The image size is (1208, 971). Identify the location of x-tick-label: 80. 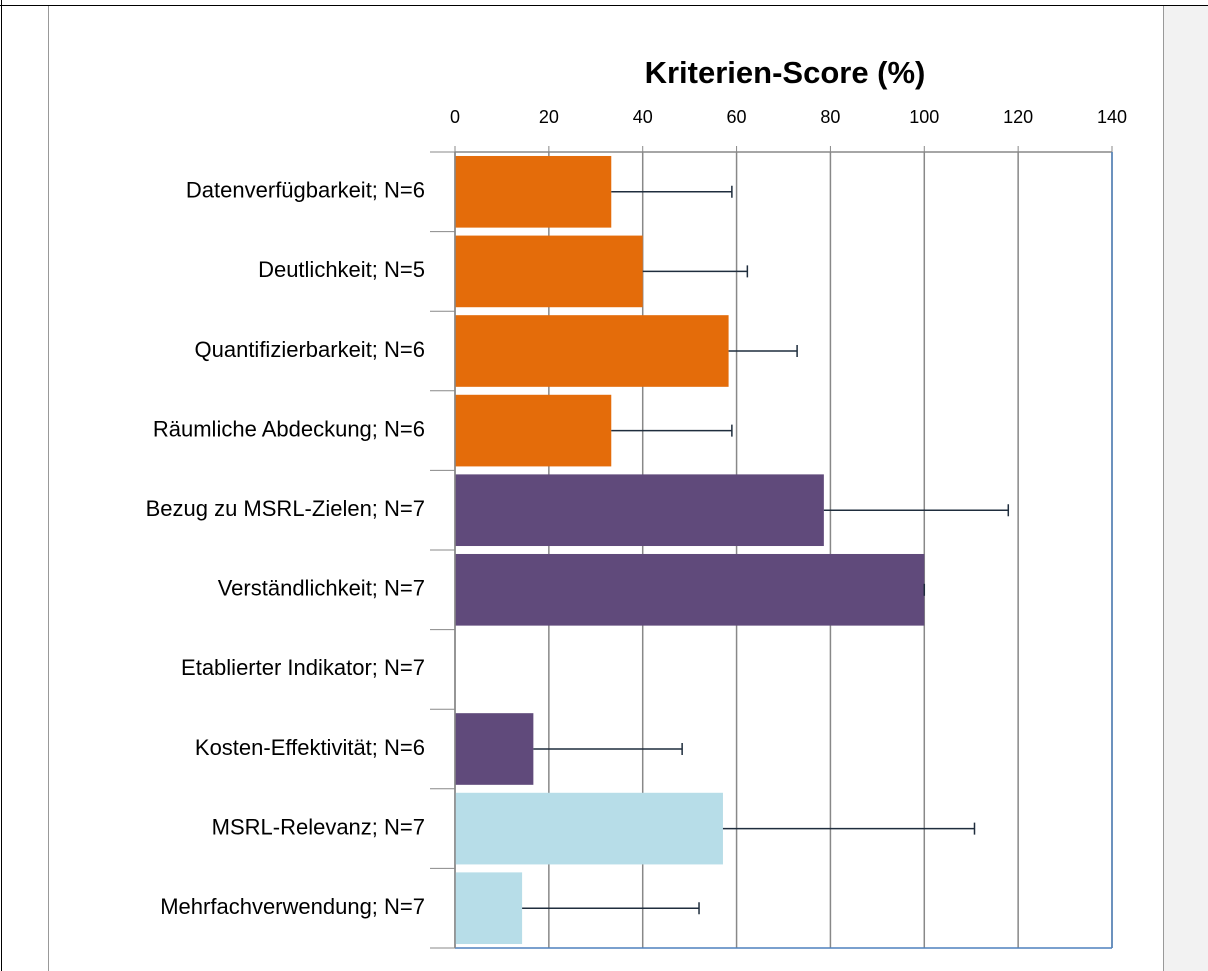
(830, 117).